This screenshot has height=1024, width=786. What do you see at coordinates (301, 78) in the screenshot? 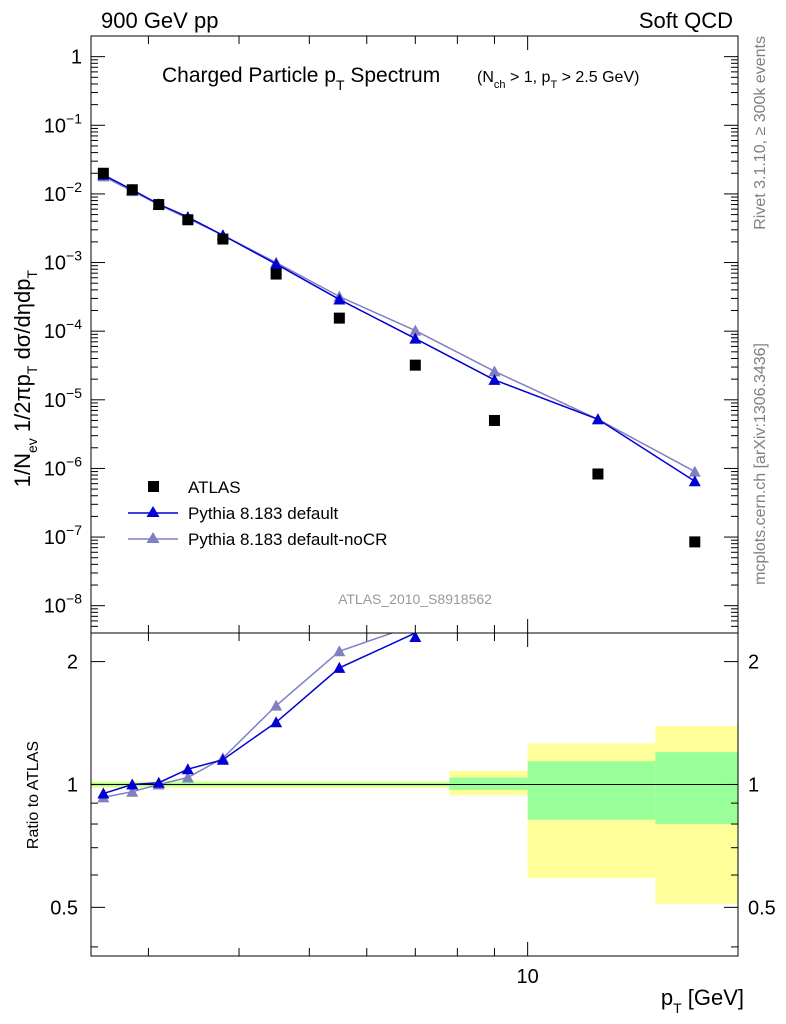
I see `plot-title: Charged Particle pT Spectrum` at bounding box center [301, 78].